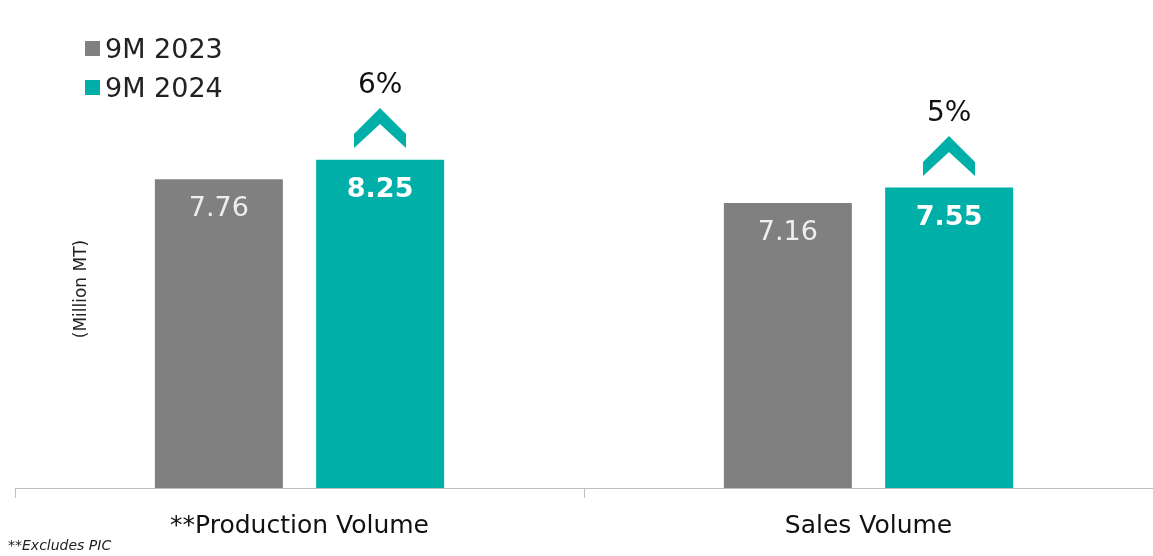 Image resolution: width=1153 pixels, height=556 pixels. Describe the element at coordinates (164, 48) in the screenshot. I see `legend-label: 9M 2023` at that location.